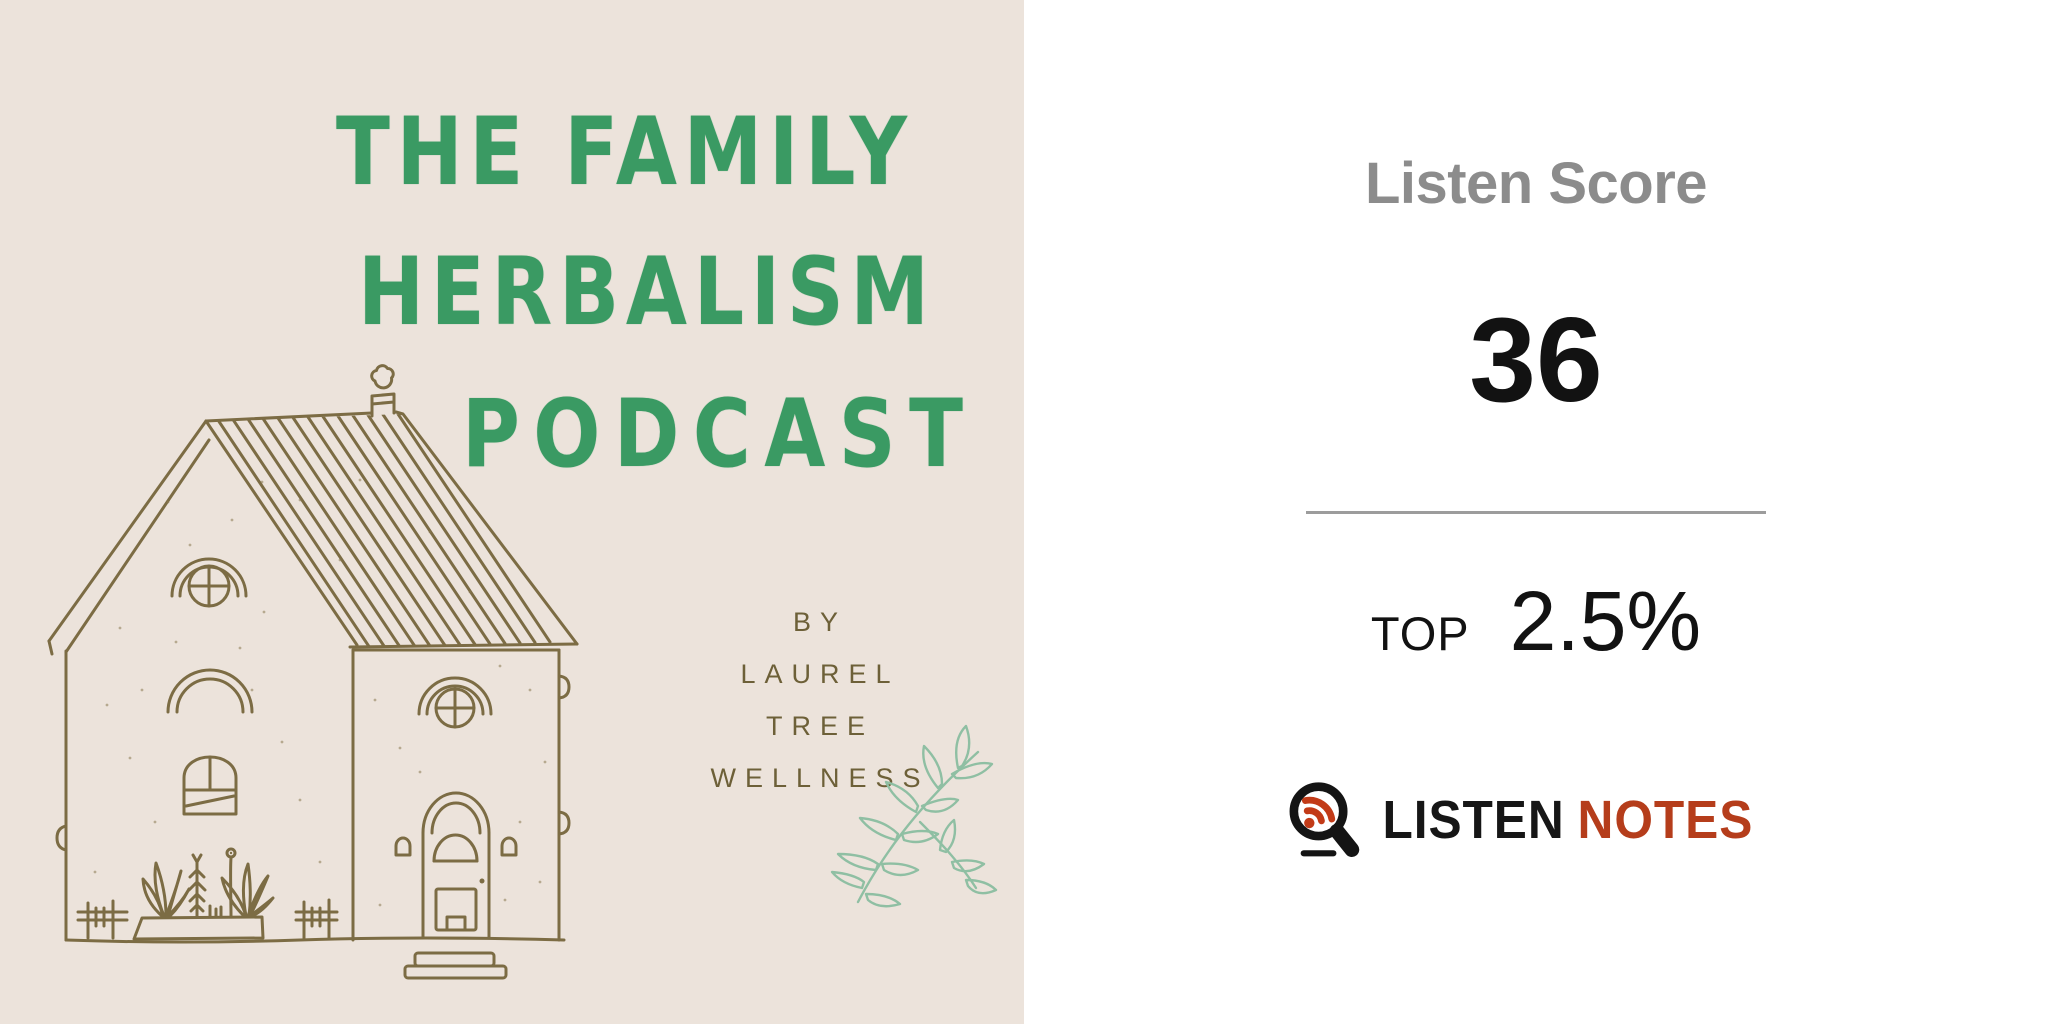 The image size is (2048, 1024). What do you see at coordinates (1605, 621) in the screenshot?
I see `top-percent-value: 2.5%` at bounding box center [1605, 621].